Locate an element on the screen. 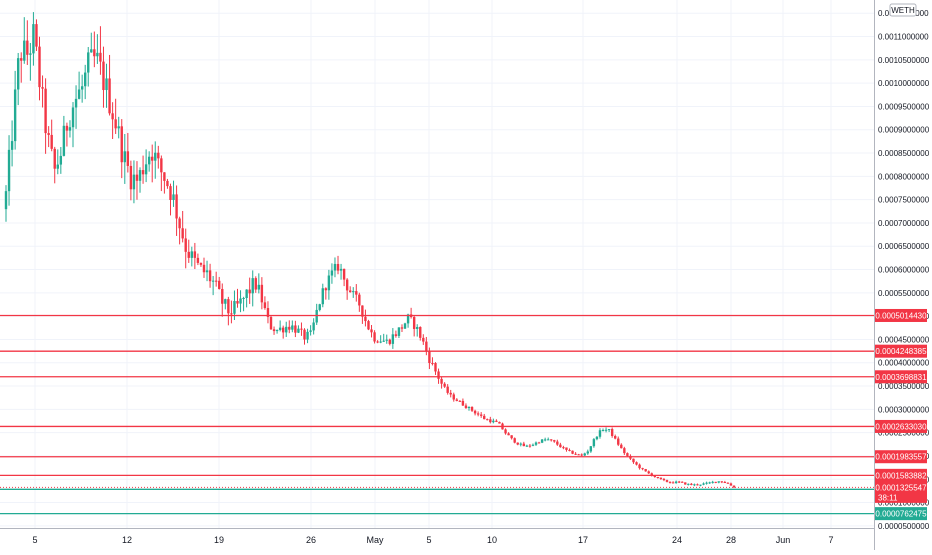 This screenshot has height=555, width=932. y-tick-label: 0.0005500000 is located at coordinates (904, 293).